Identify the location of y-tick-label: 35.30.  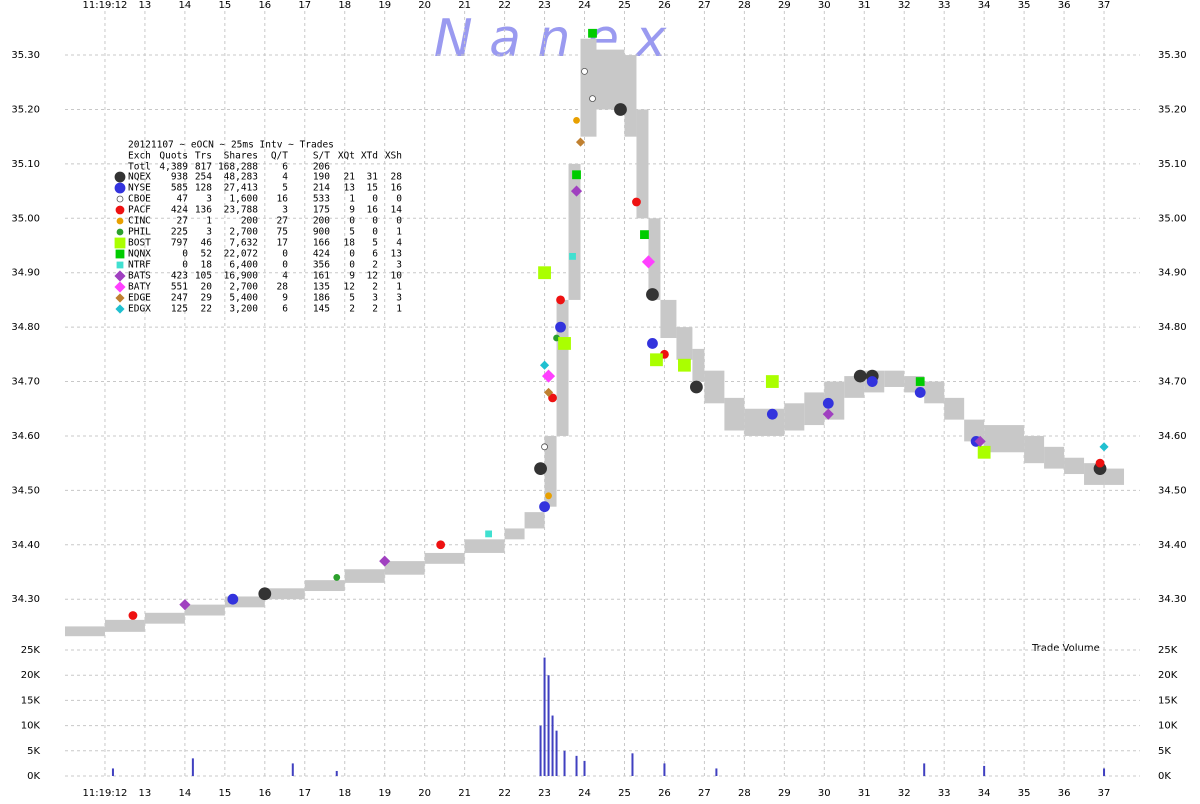
(1172, 55).